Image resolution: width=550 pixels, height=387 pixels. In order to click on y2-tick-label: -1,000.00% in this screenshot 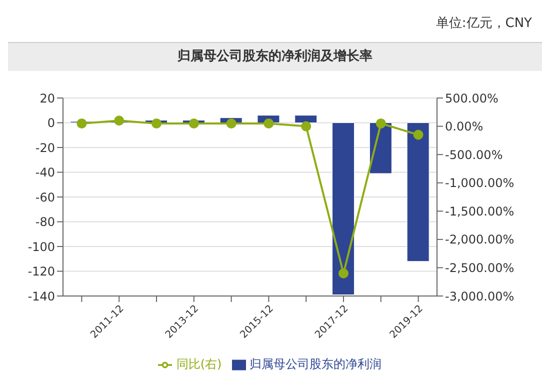, I will do `click(479, 183)`.